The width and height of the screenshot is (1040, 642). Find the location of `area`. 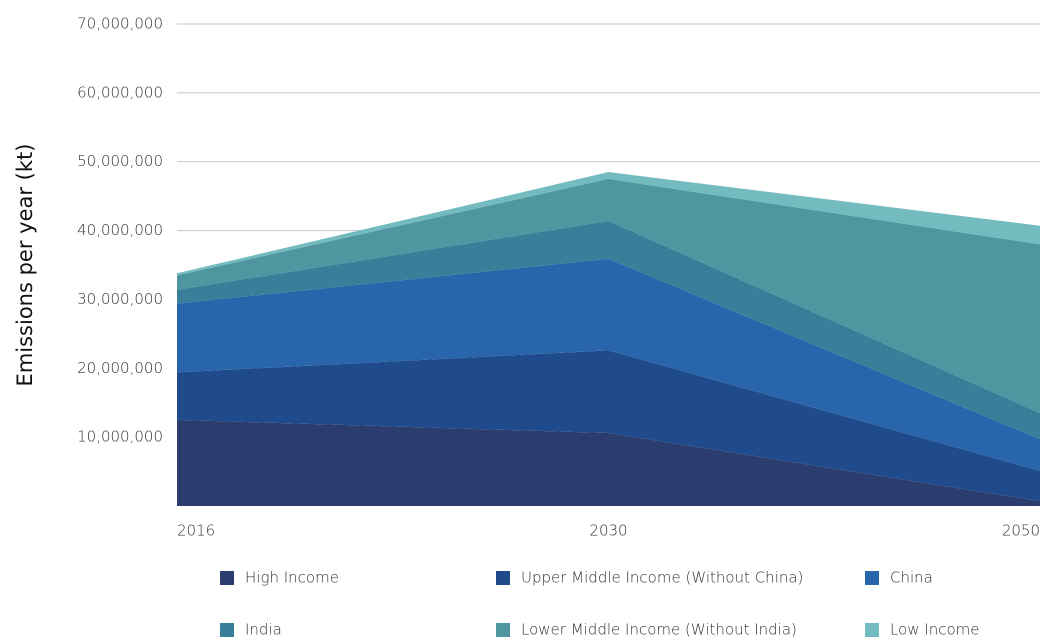

area is located at coordinates (608, 462).